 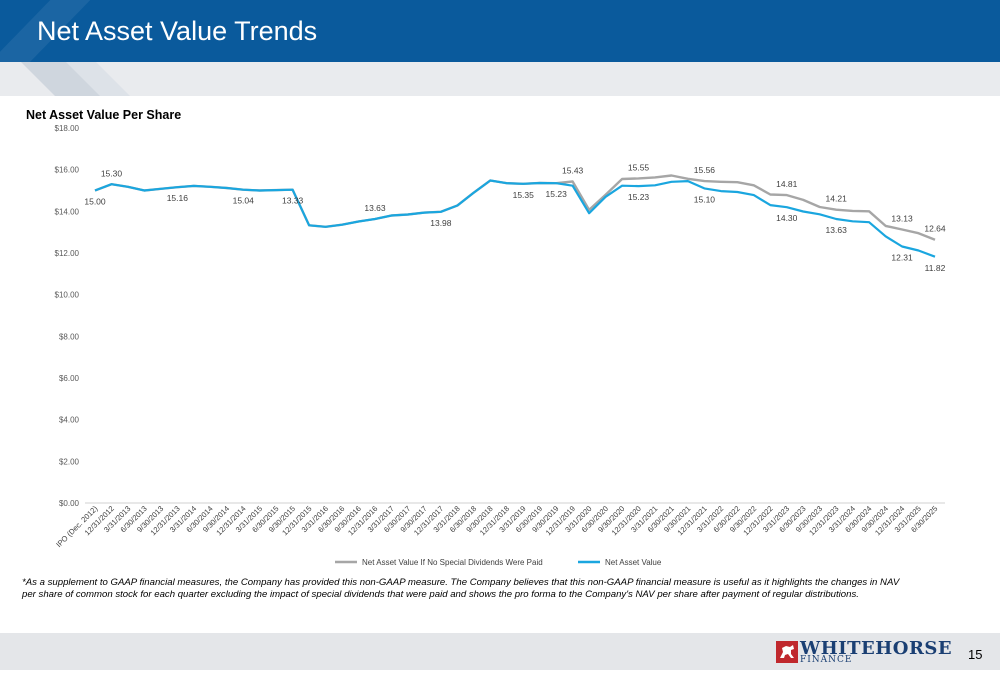 I want to click on data-label: 12.31, so click(x=902, y=258).